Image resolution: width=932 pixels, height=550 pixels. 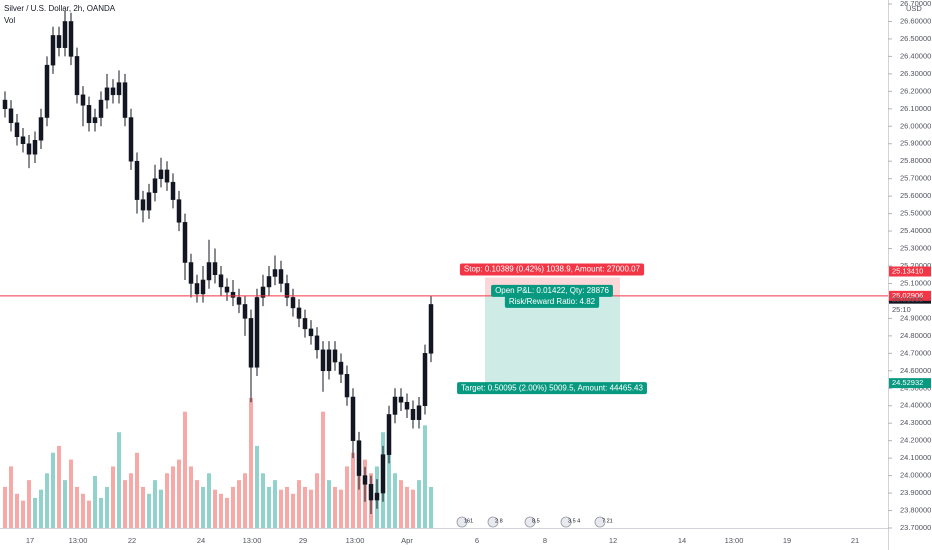 What do you see at coordinates (545, 540) in the screenshot?
I see `x-tick-label: 8` at bounding box center [545, 540].